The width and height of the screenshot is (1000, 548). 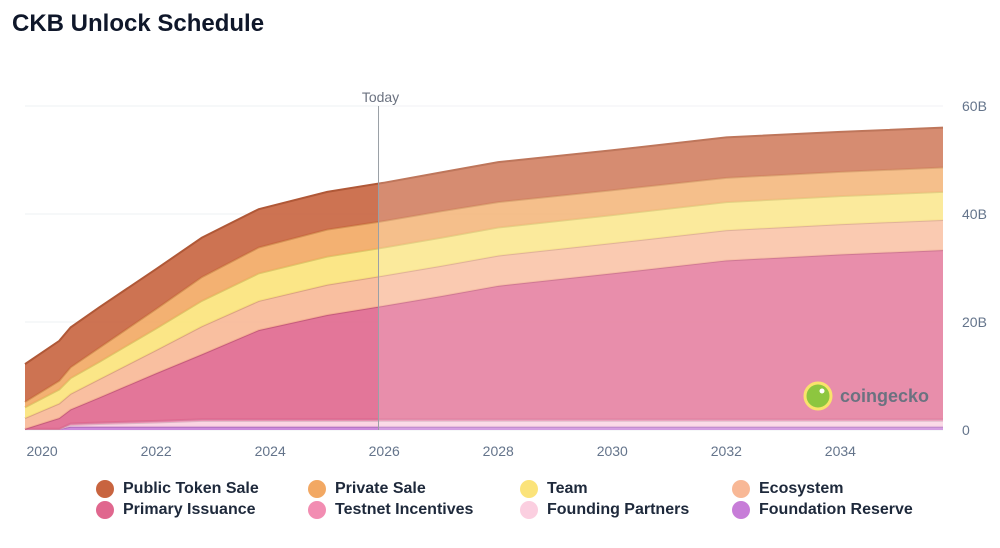 I want to click on legend-item-primary-issuance: Primary Issuance, so click(x=202, y=510).